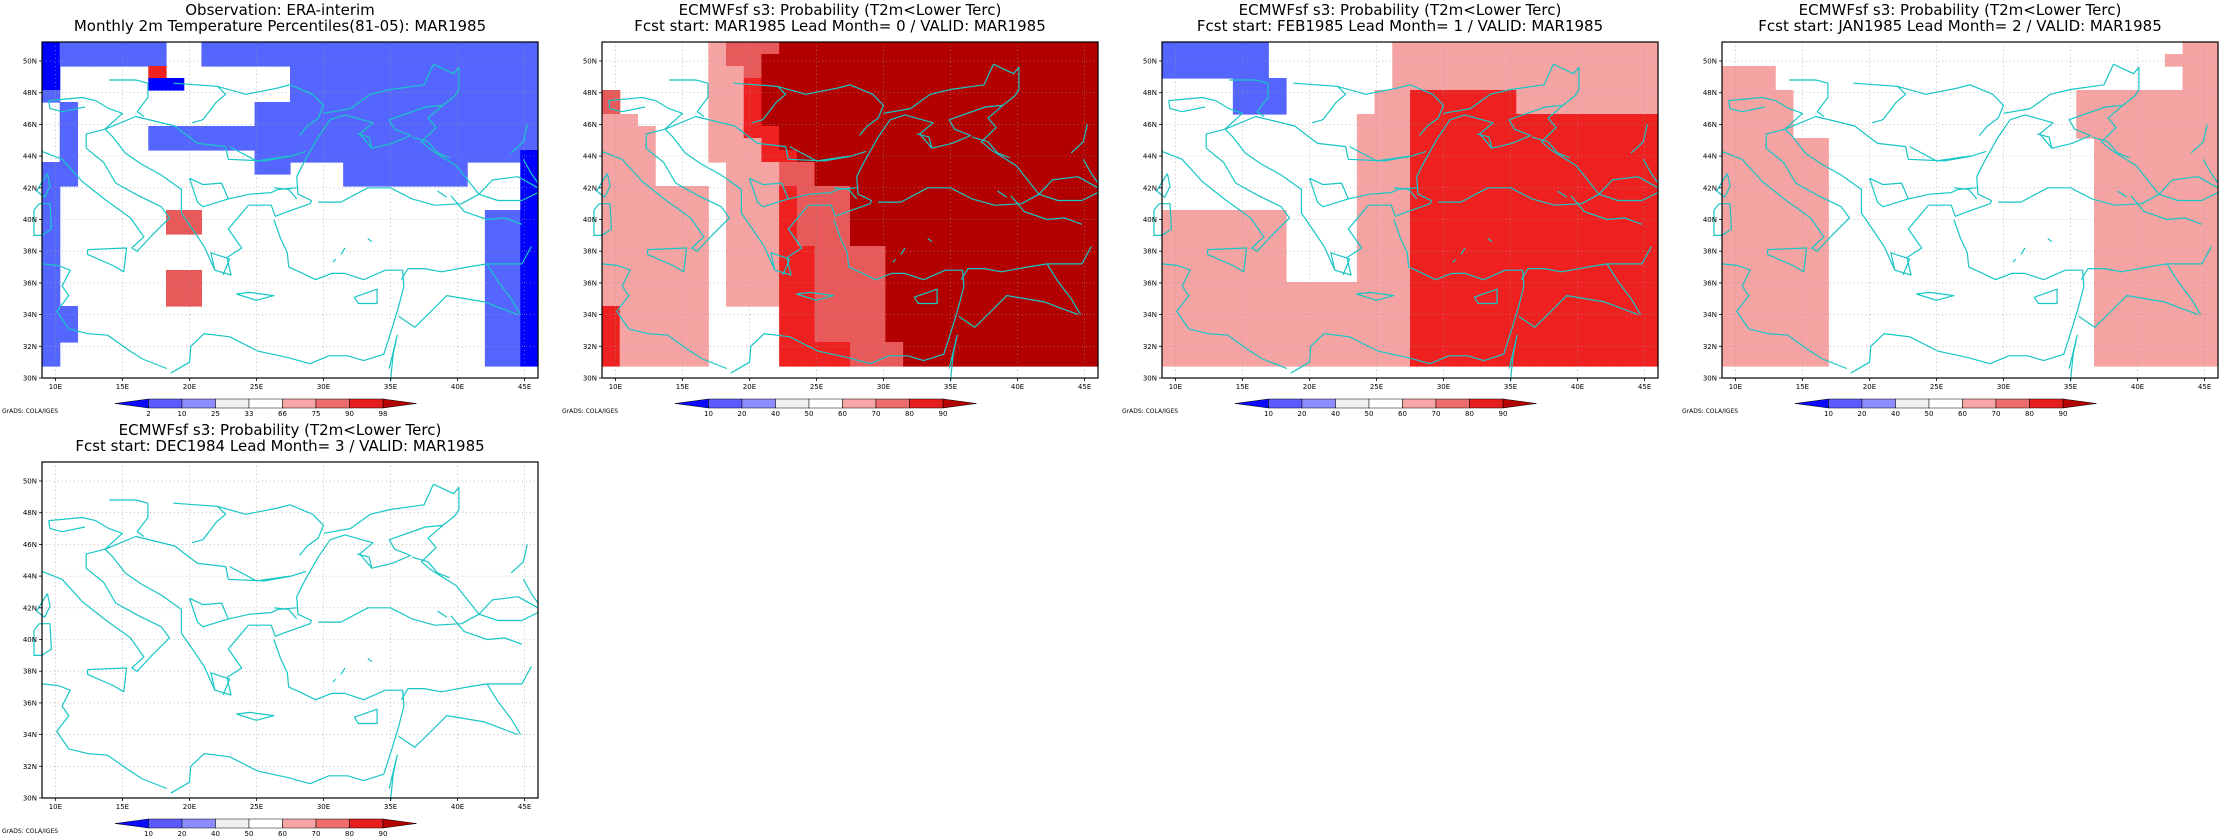 Image resolution: width=2240 pixels, height=840 pixels. I want to click on lon-tick-label: 45E, so click(2204, 387).